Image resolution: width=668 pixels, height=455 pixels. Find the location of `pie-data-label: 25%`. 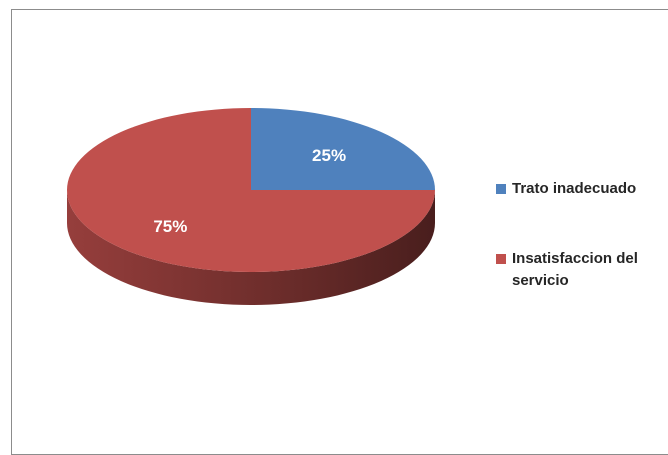

pie-data-label: 25% is located at coordinates (329, 155).